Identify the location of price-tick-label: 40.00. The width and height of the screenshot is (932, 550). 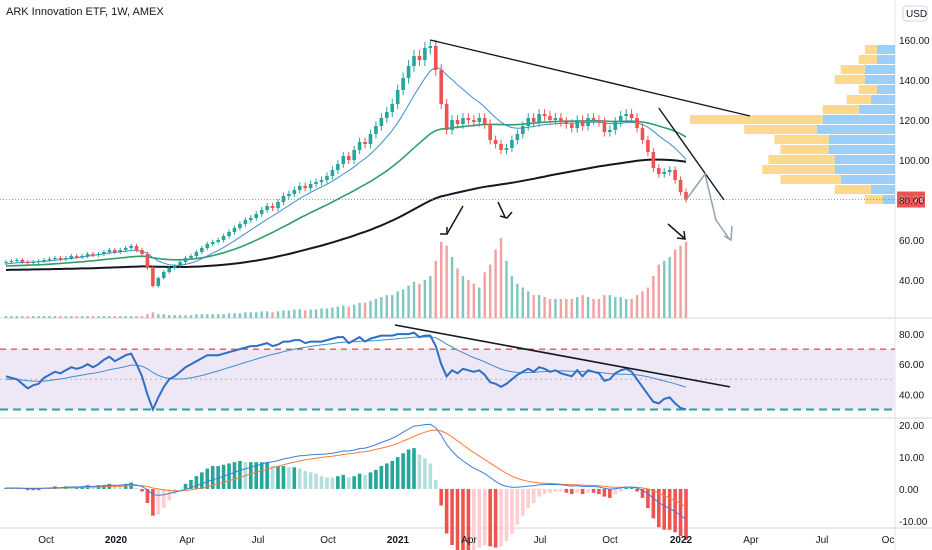
(911, 281).